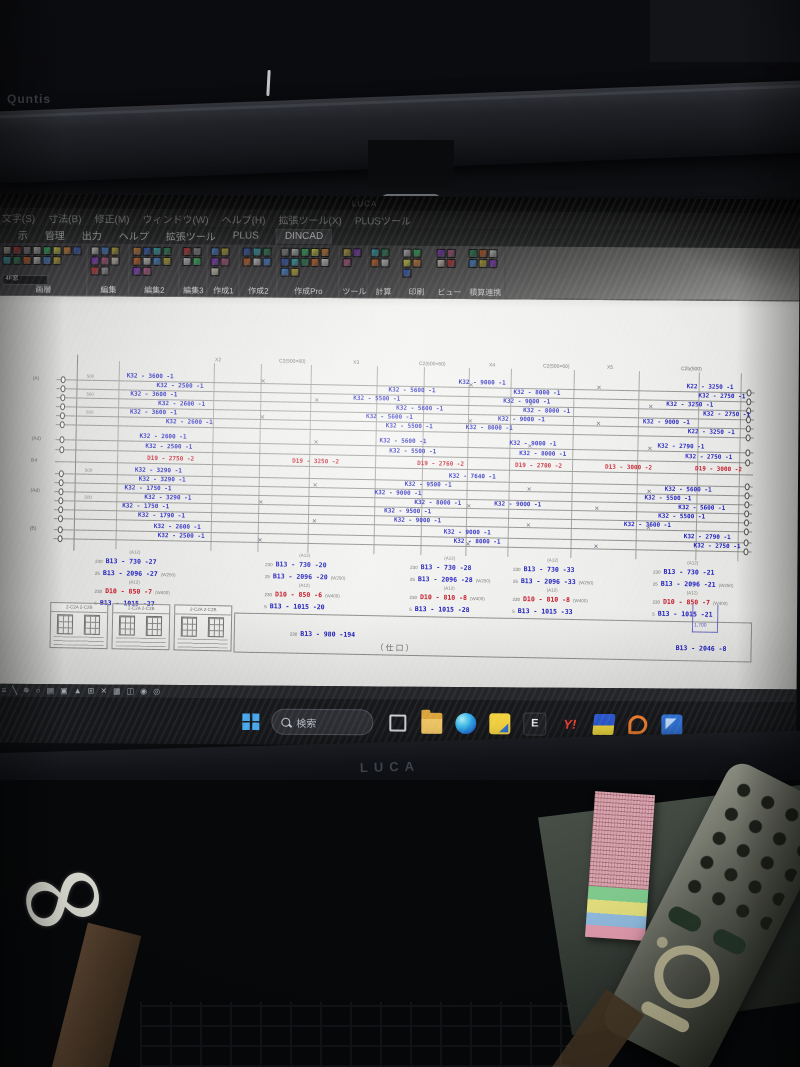 The height and width of the screenshot is (1067, 800). Describe the element at coordinates (604, 724) in the screenshot. I see `flag-app-icon` at that location.